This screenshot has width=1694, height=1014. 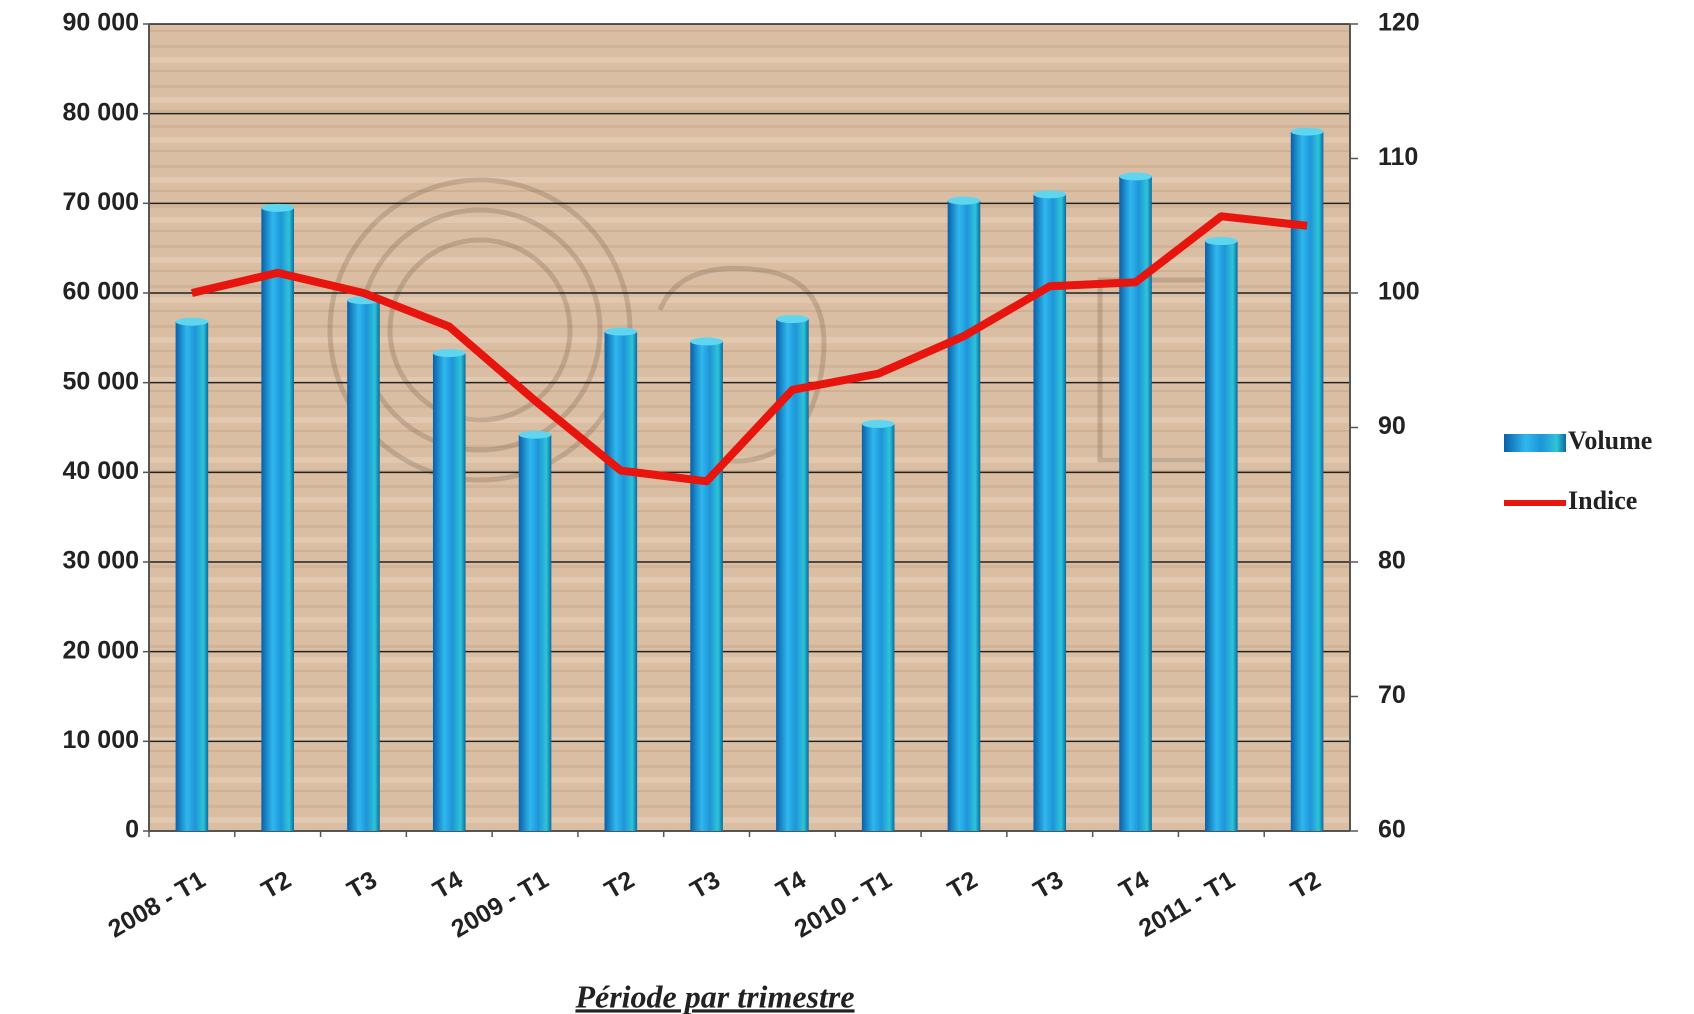 I want to click on x-tick-label: 2010 - T1, so click(x=843, y=905).